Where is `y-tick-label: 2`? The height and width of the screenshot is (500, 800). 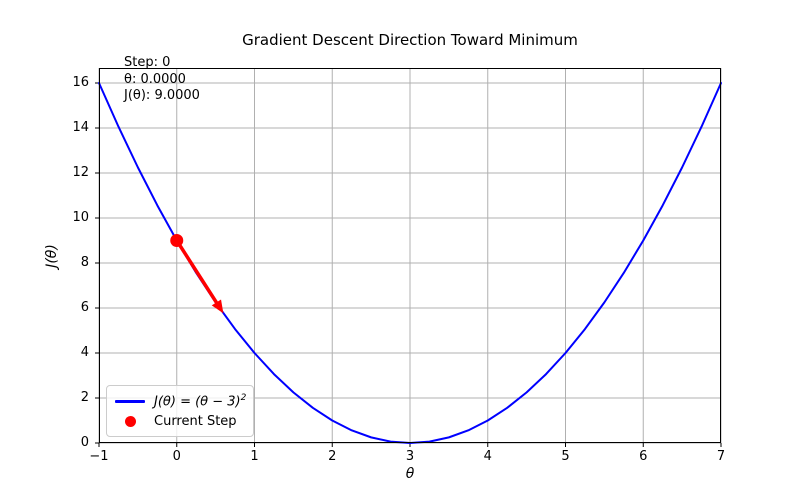 y-tick-label: 2 is located at coordinates (84, 397).